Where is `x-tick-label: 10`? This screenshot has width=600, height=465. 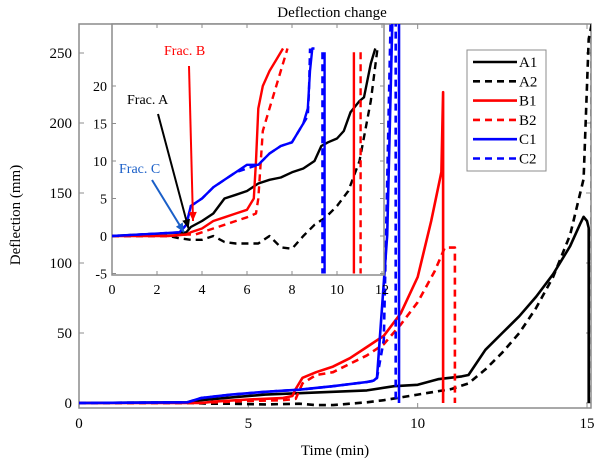 x-tick-label: 10 is located at coordinates (417, 424).